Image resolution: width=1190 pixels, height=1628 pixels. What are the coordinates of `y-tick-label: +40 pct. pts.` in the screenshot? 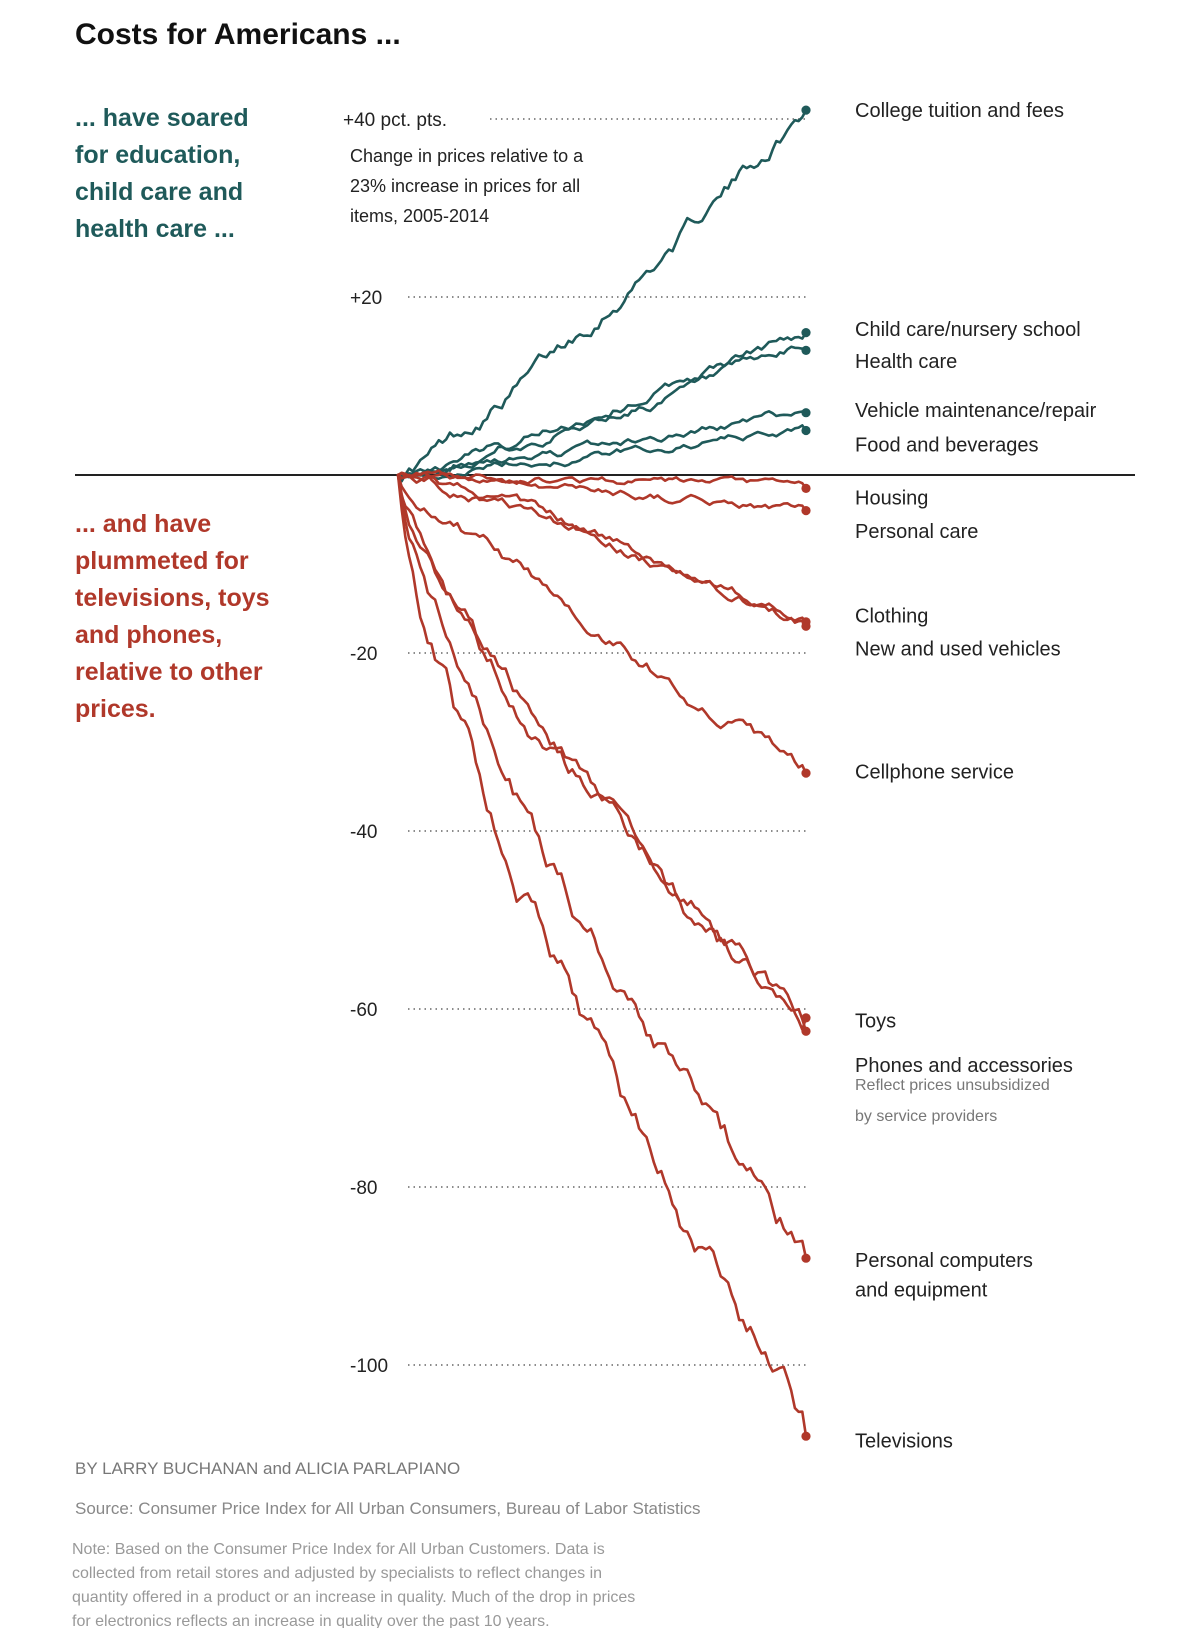 It's located at (395, 120).